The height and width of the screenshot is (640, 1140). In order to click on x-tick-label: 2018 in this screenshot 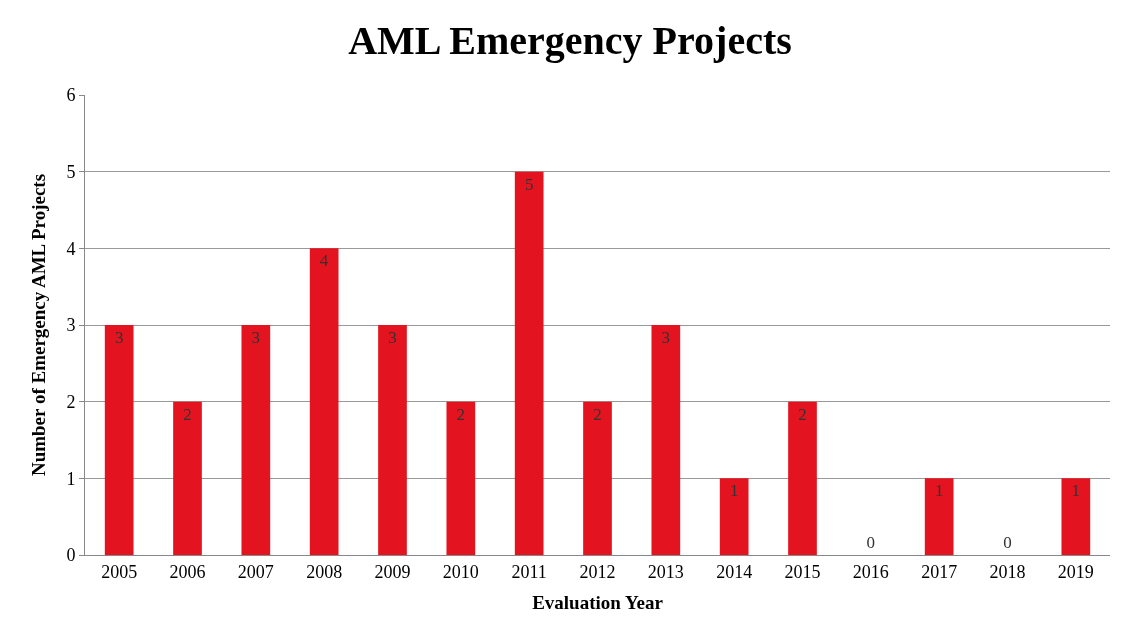, I will do `click(1007, 571)`.